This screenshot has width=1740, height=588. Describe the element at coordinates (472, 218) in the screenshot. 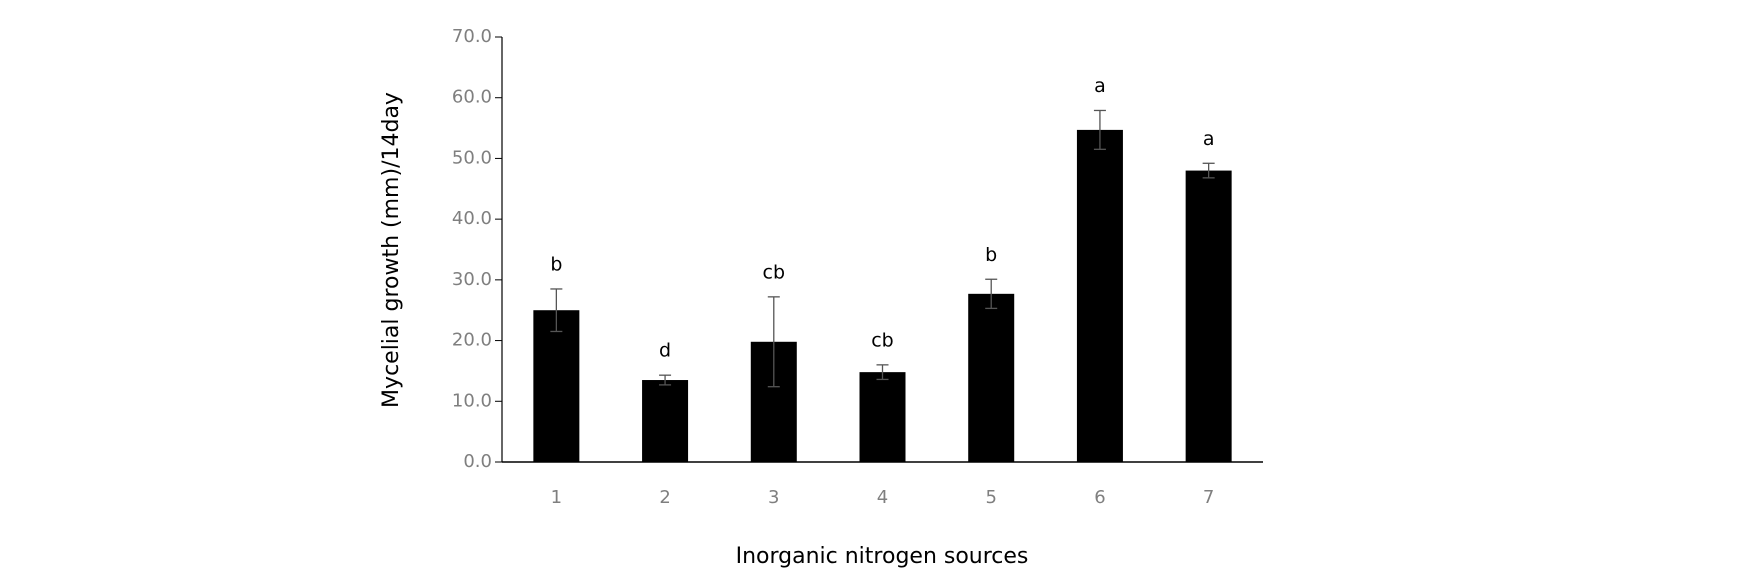

I see `y-tick-label: 40.0` at that location.